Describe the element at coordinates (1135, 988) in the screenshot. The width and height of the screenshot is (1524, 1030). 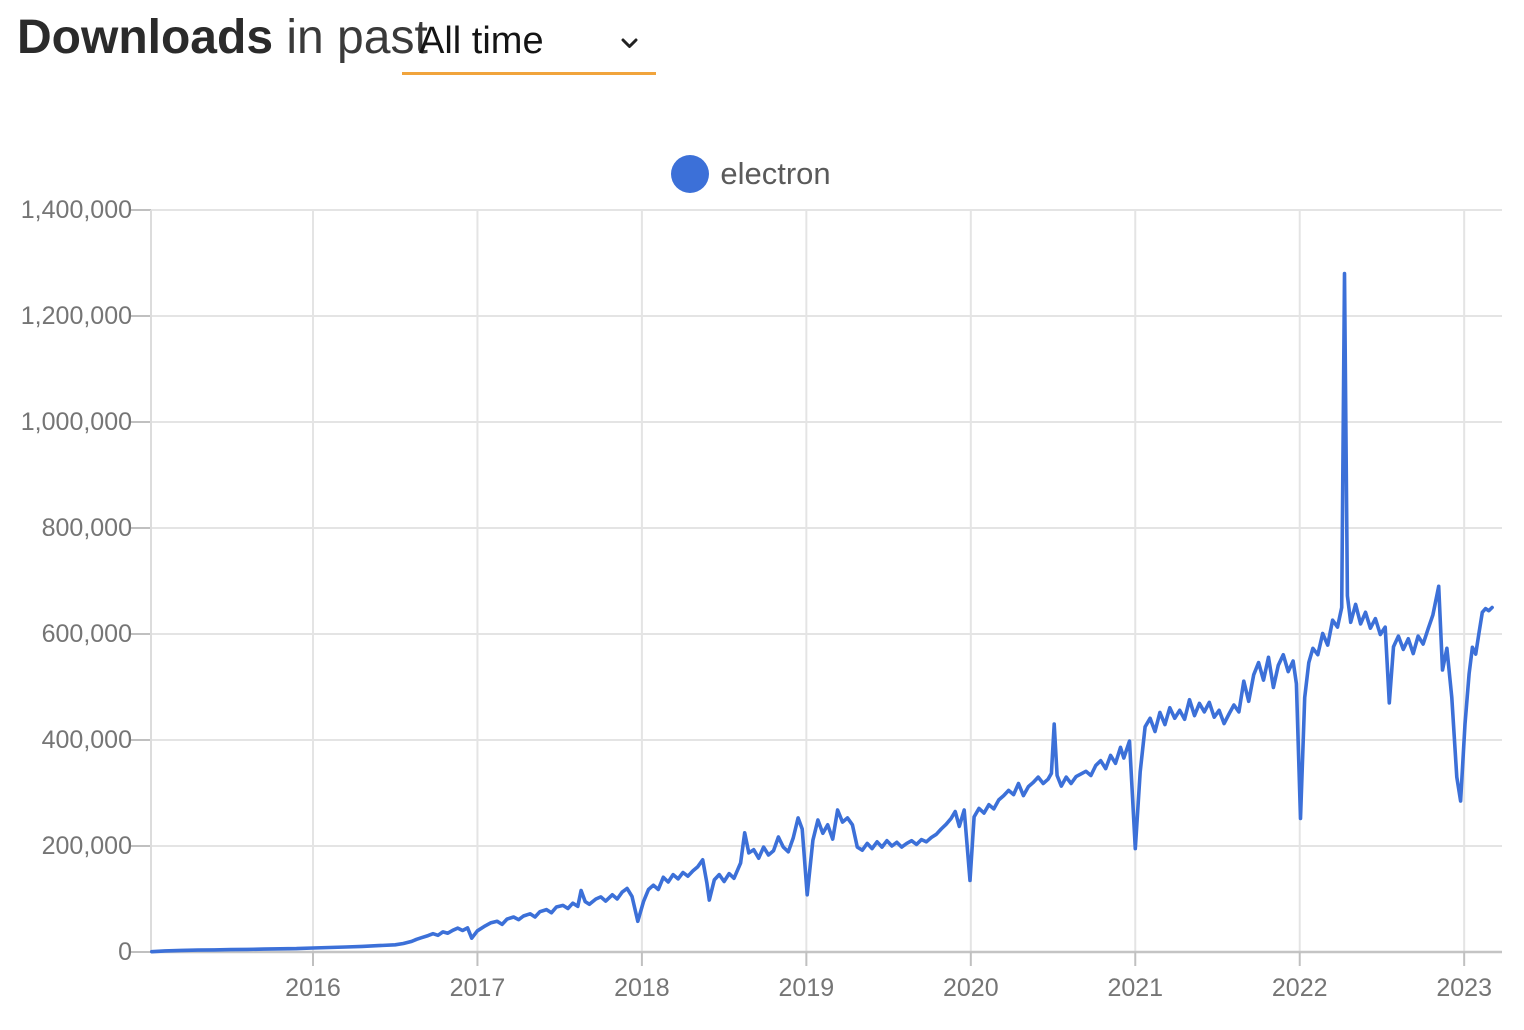
I see `x-tick-label: 2021` at that location.